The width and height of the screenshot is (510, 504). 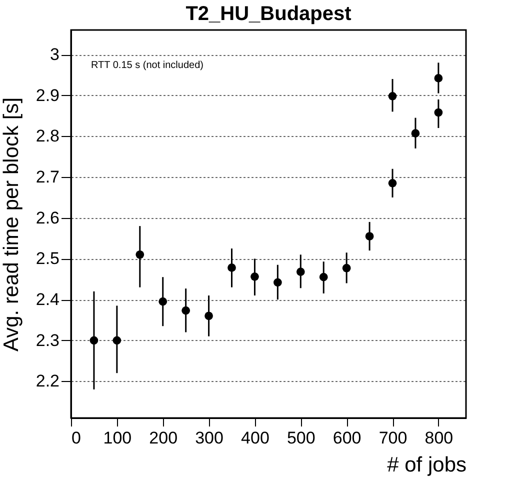 I want to click on y-tick-label: 2.3, so click(x=48, y=340).